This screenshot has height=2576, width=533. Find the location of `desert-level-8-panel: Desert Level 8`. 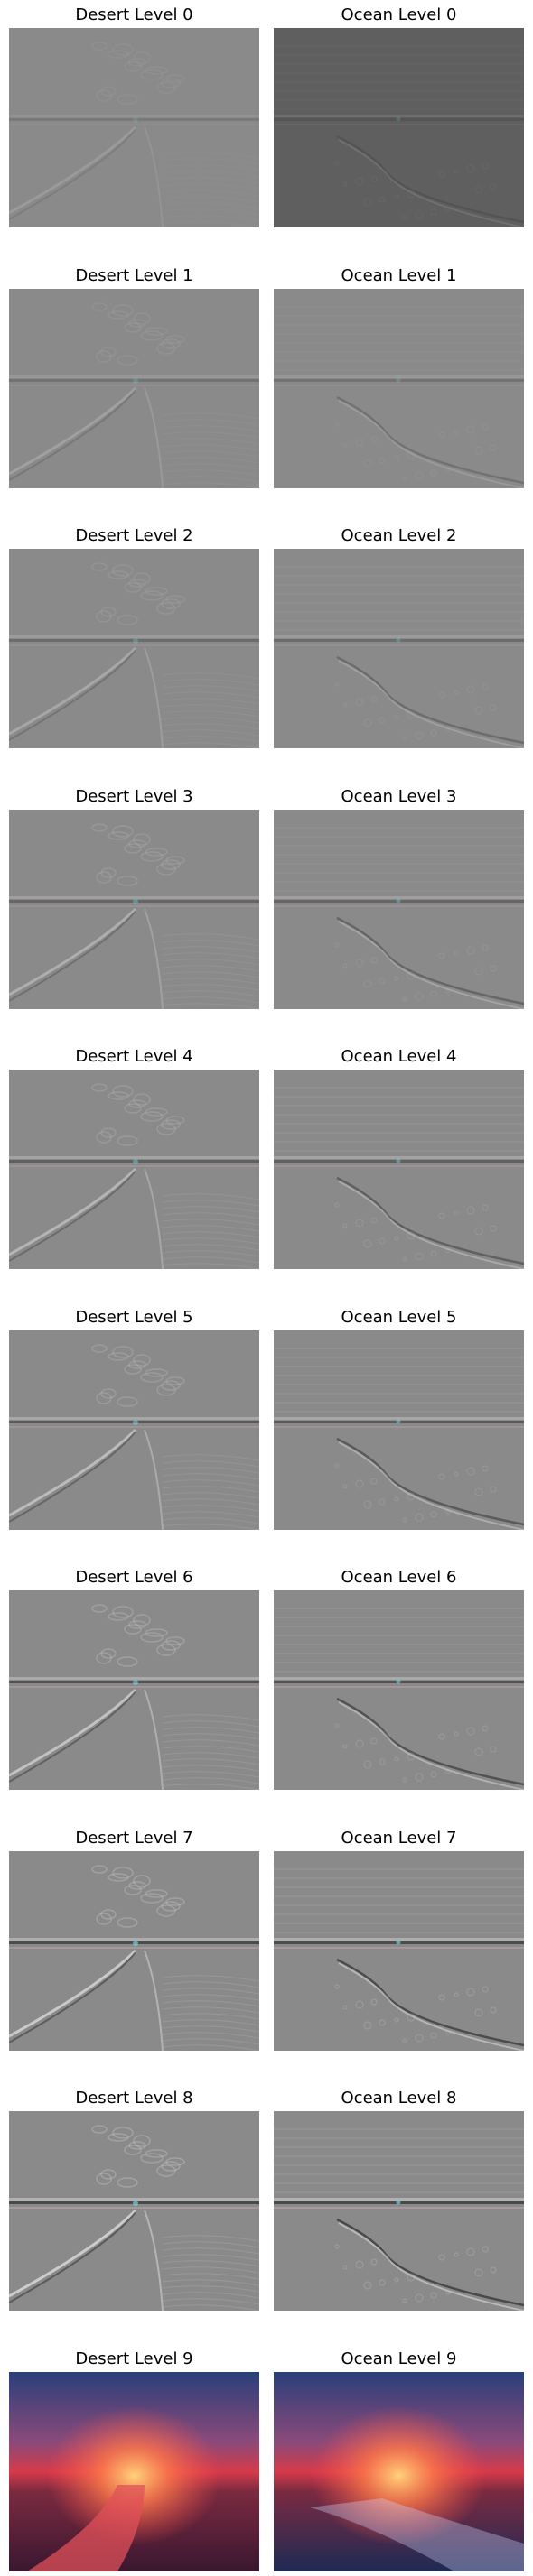

desert-level-8-panel: Desert Level 8 is located at coordinates (134, 2200).